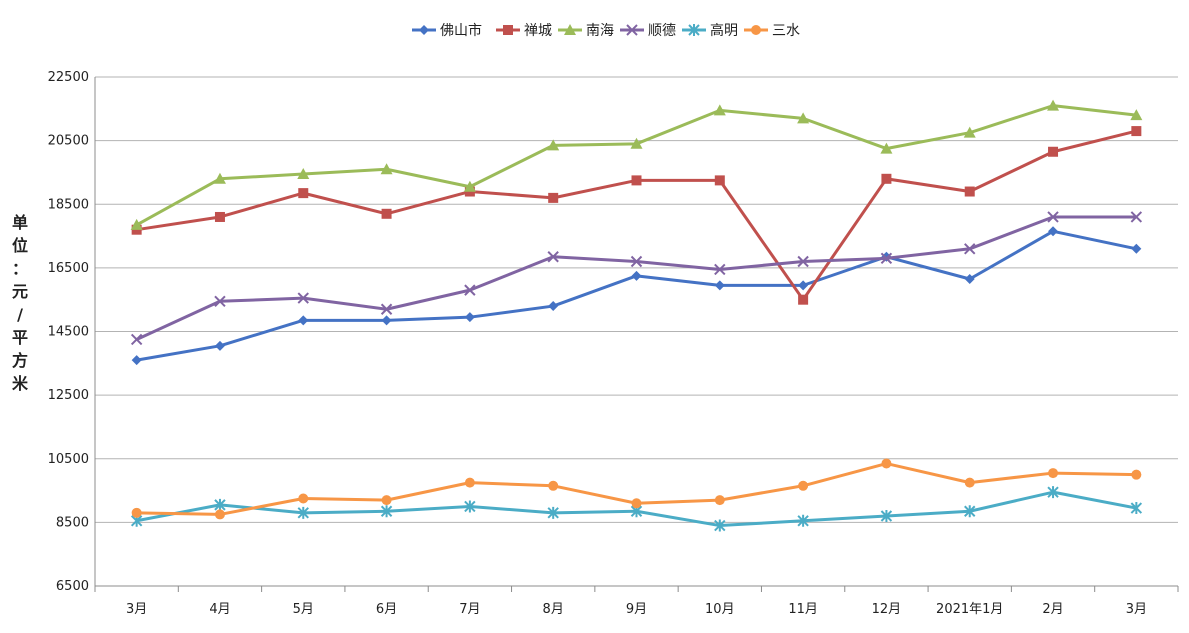  What do you see at coordinates (20, 268) in the screenshot?
I see `y-label-char: ：` at bounding box center [20, 268].